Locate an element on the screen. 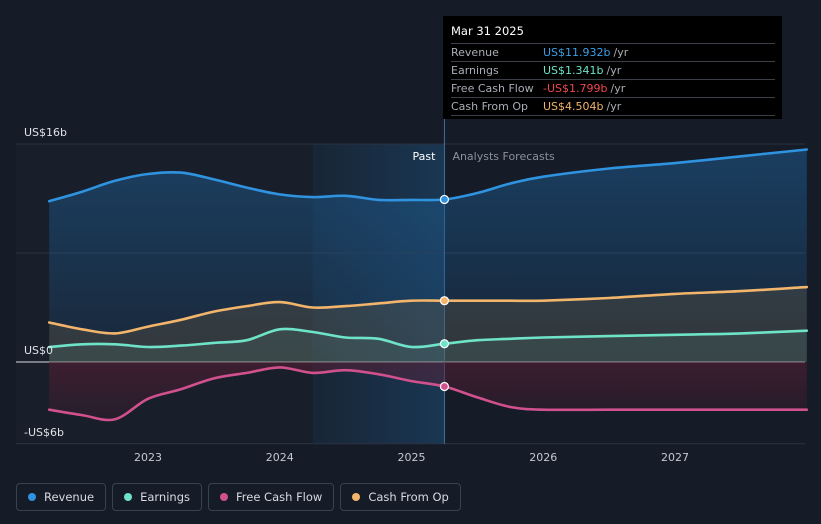  legend-item-earnings: Earnings is located at coordinates (157, 497).